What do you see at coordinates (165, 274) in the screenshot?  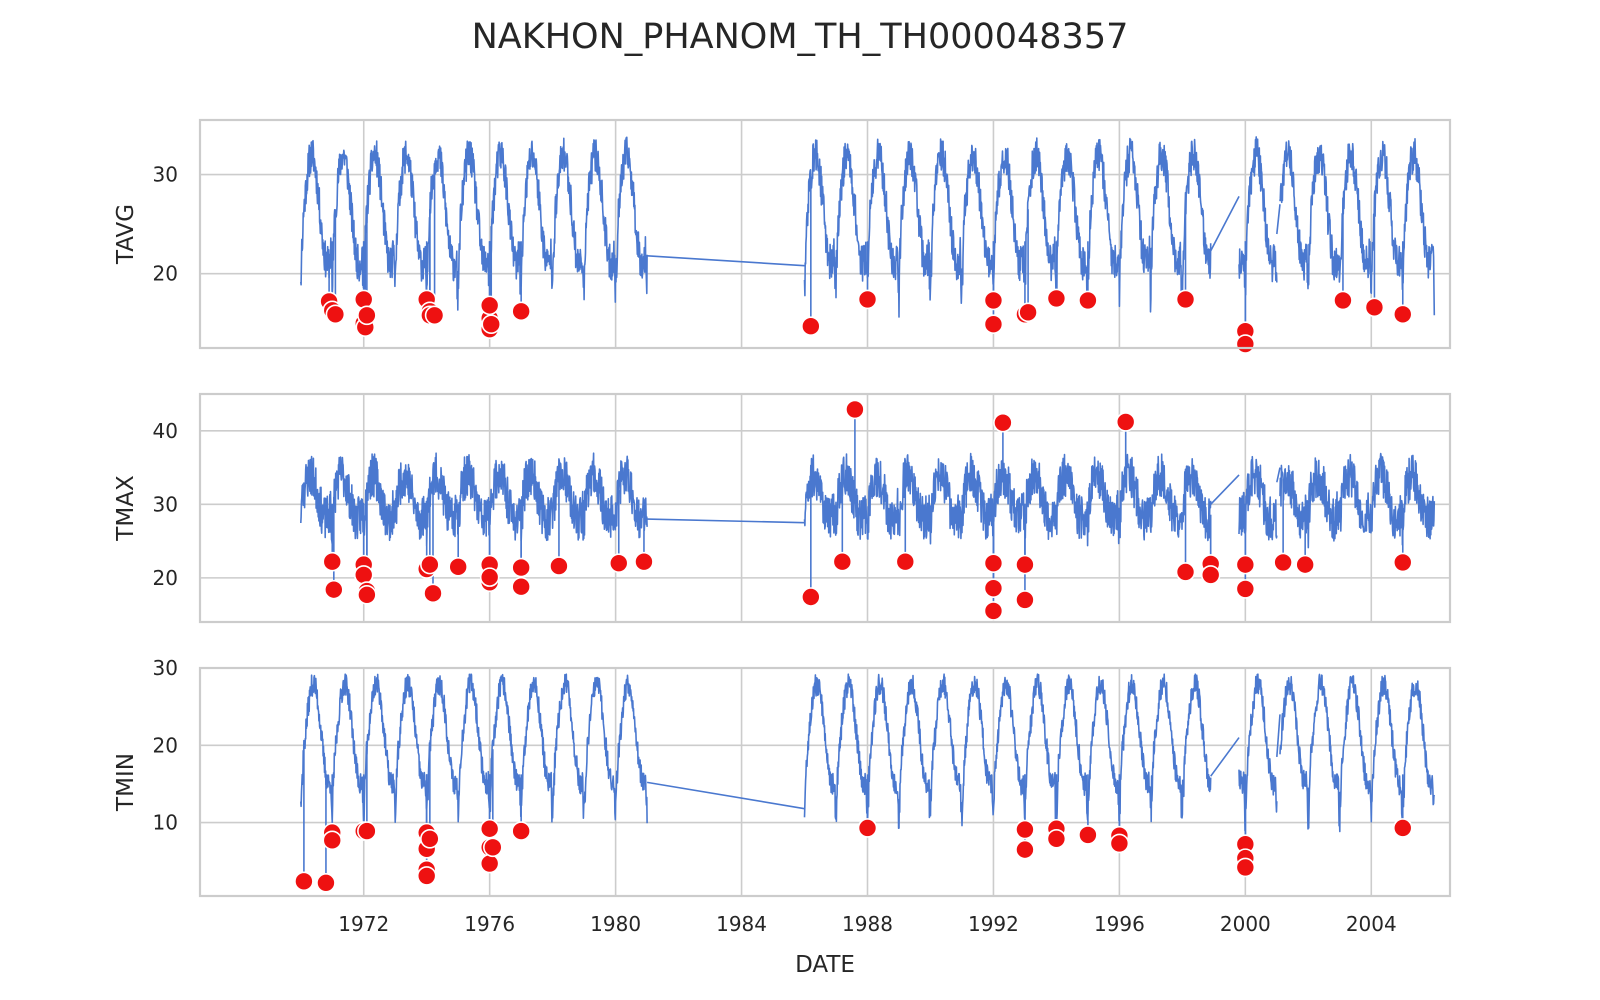 I see `tavg-y-tick-label: 20` at bounding box center [165, 274].